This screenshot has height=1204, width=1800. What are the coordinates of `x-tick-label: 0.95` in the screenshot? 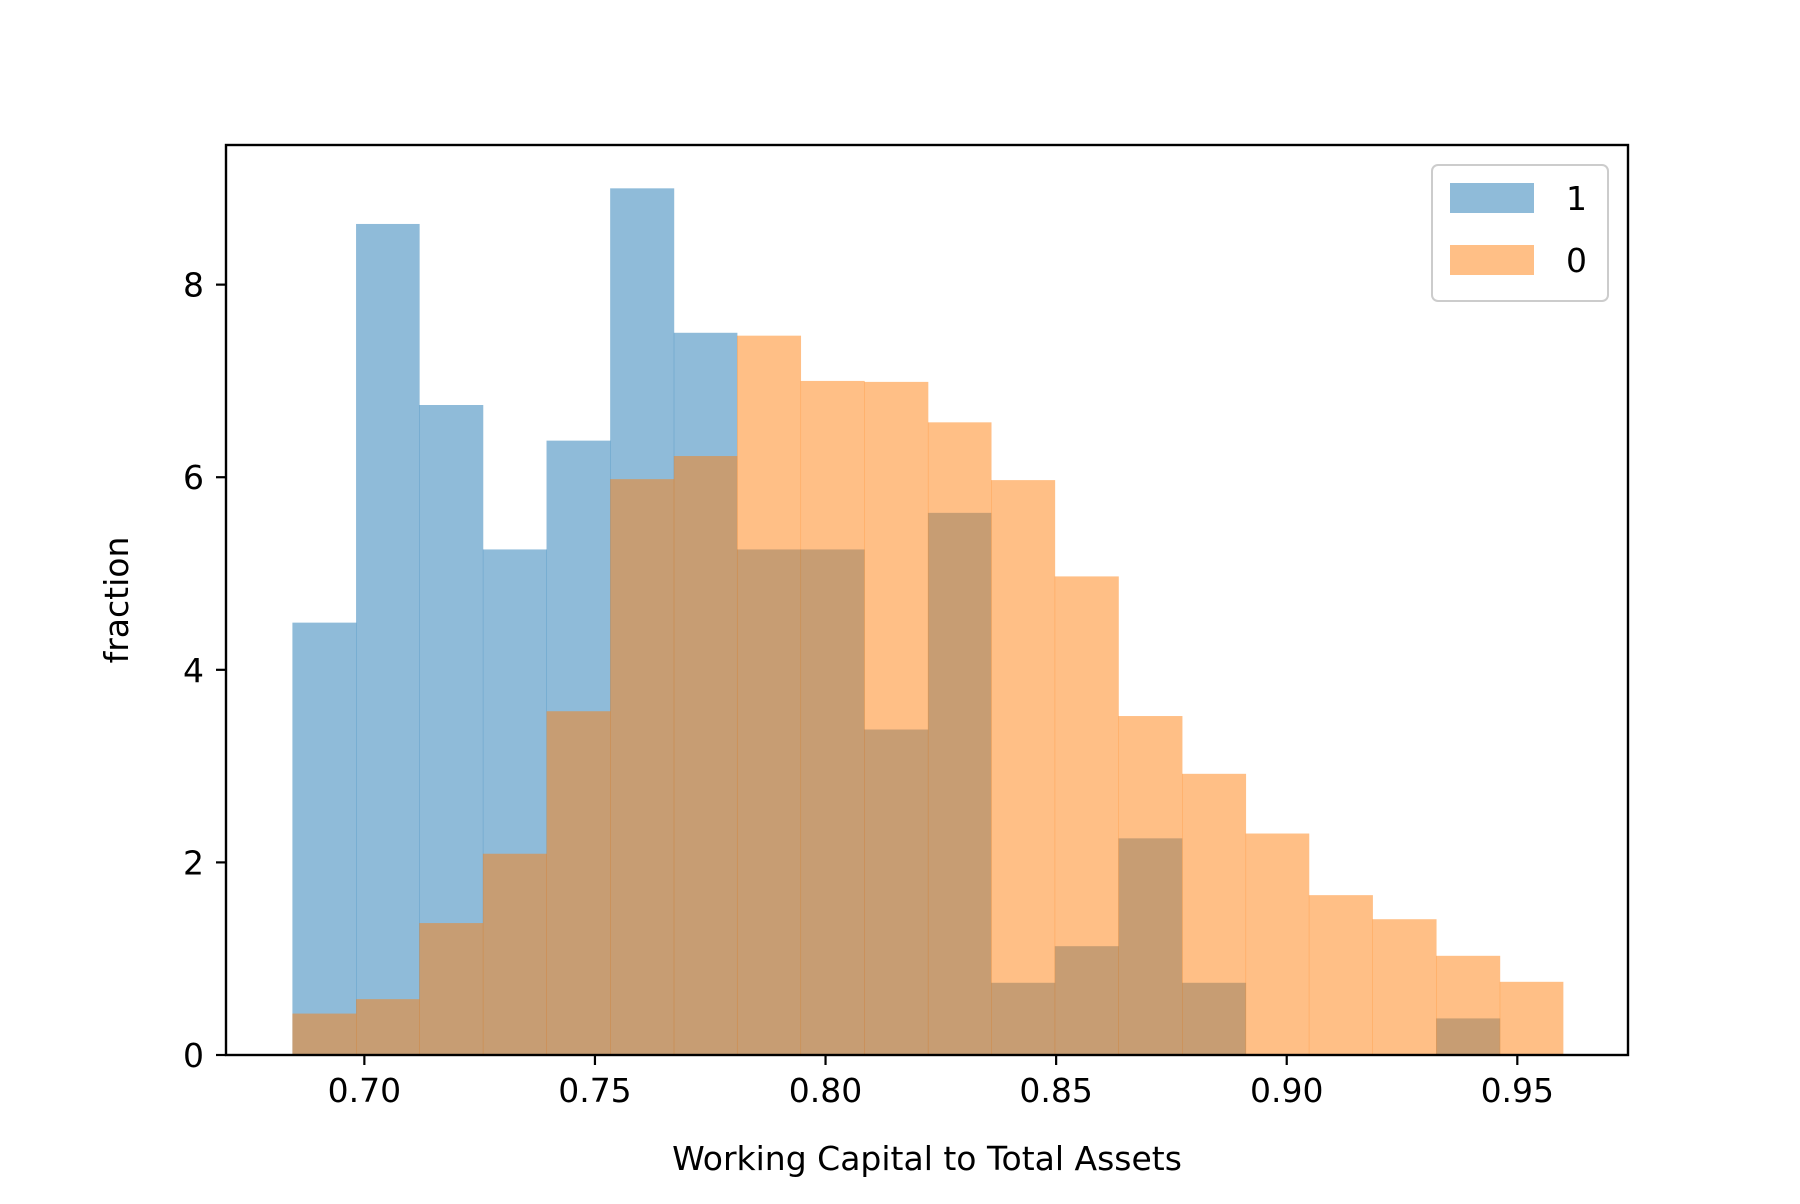 It's located at (1517, 1090).